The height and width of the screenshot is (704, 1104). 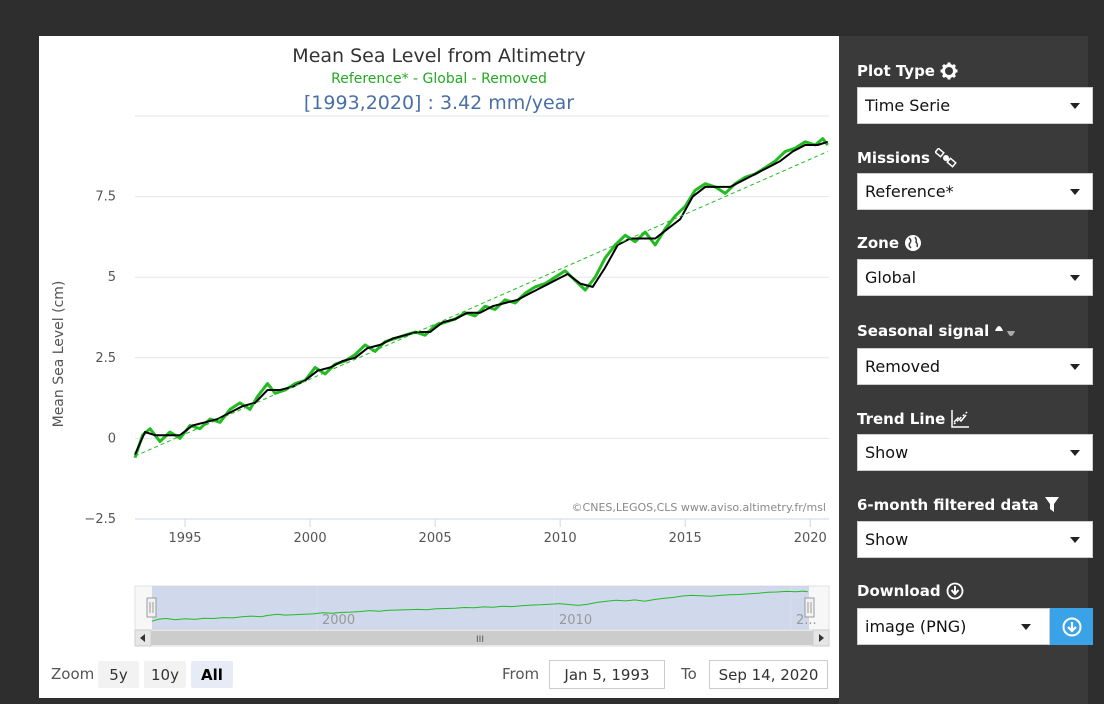 What do you see at coordinates (105, 197) in the screenshot?
I see `y-tick-label: 7.5` at bounding box center [105, 197].